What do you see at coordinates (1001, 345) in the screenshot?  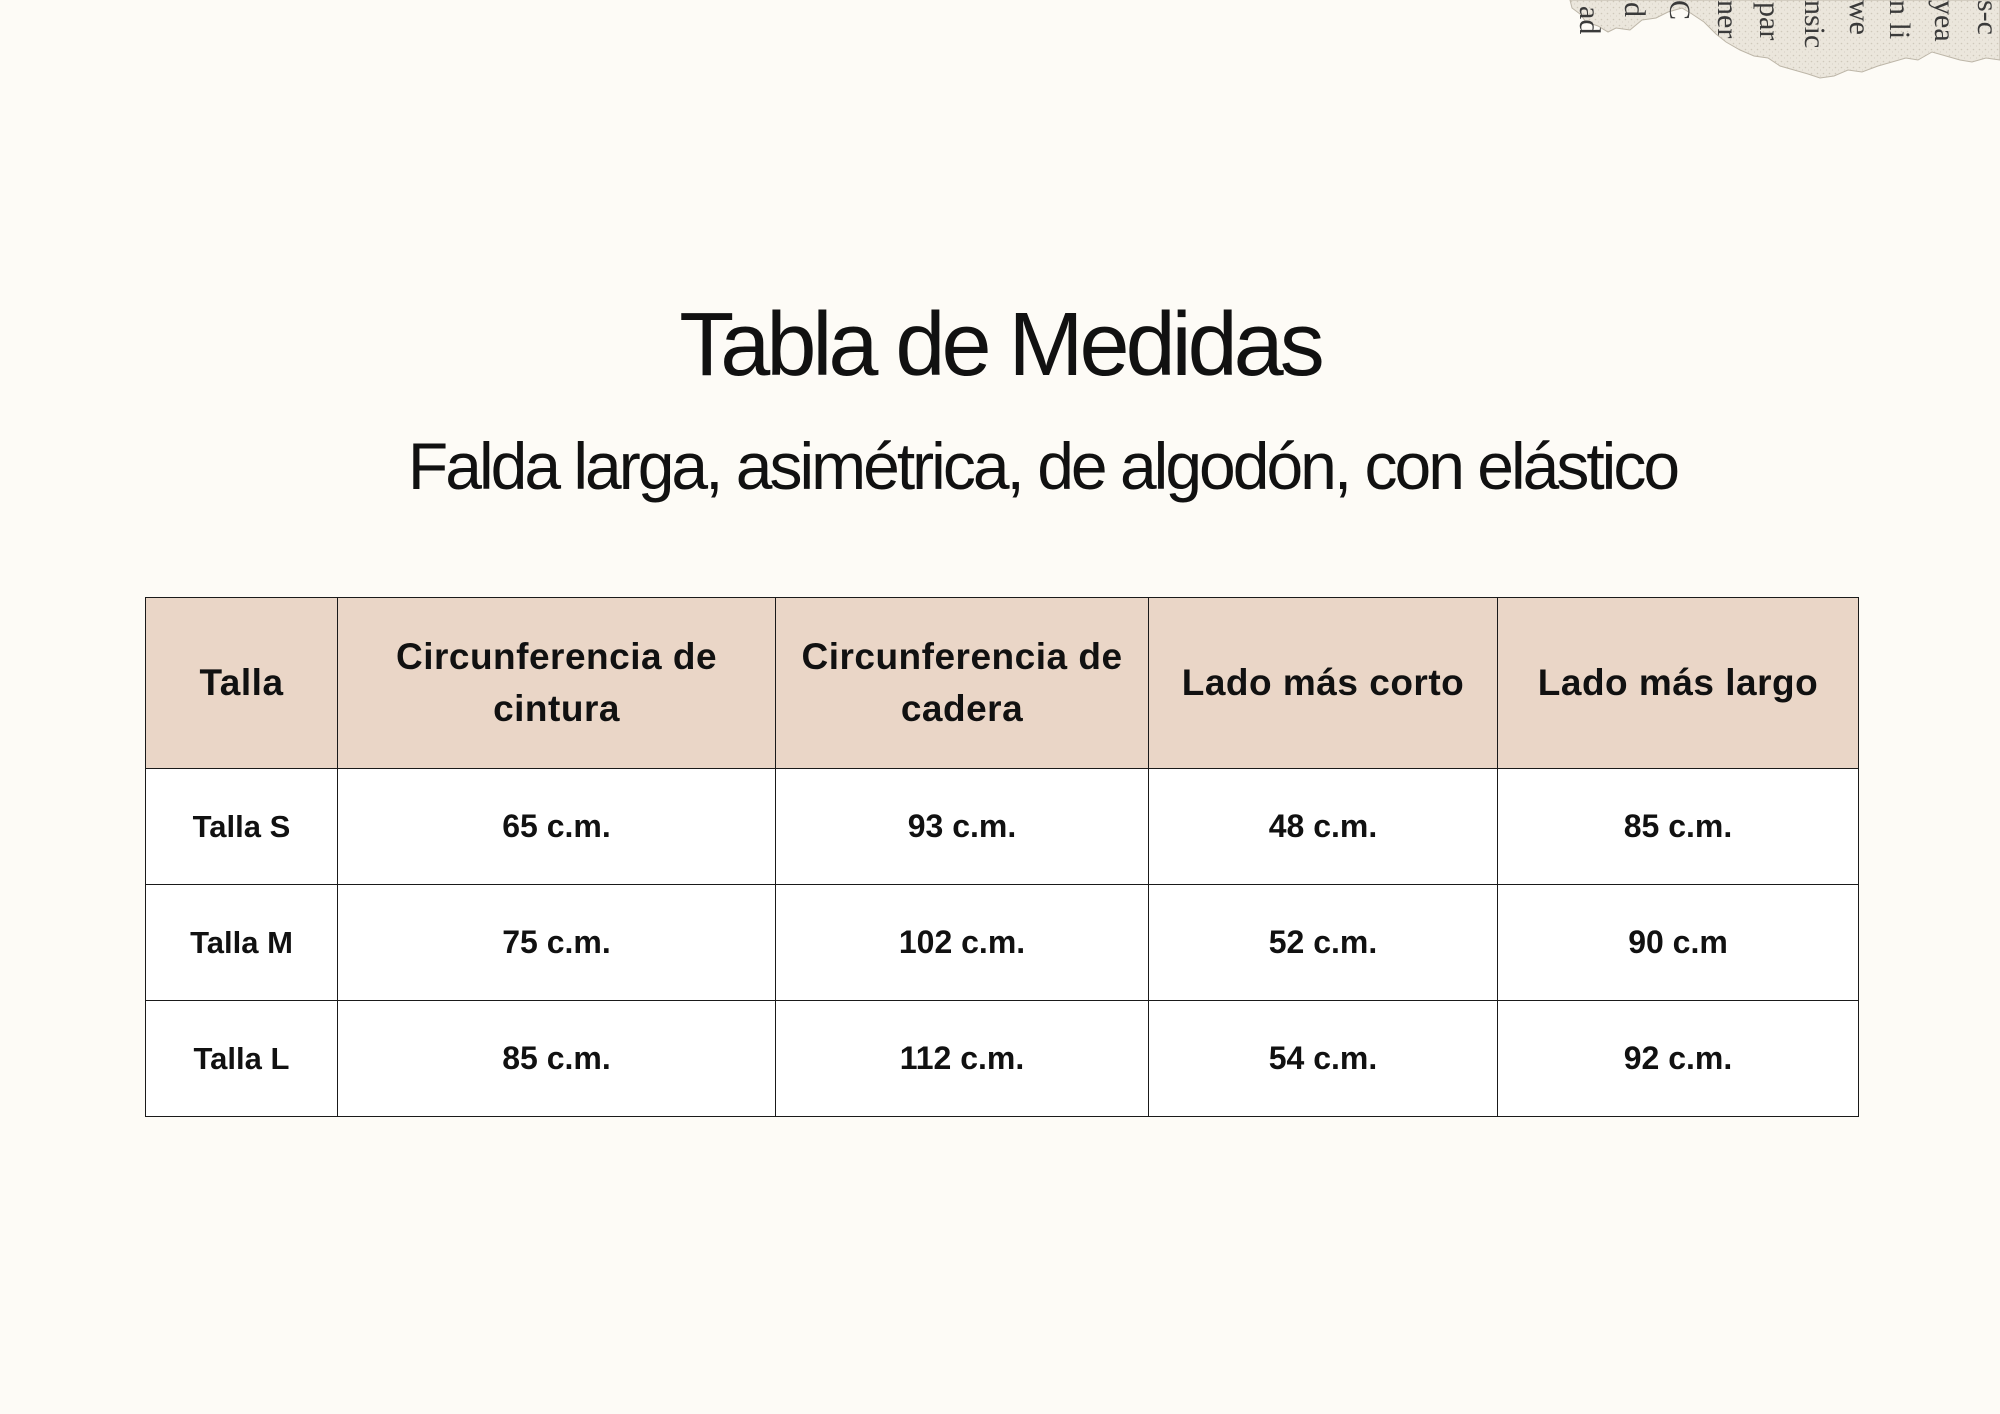 I see `page-title: Tabla de Medidas` at bounding box center [1001, 345].